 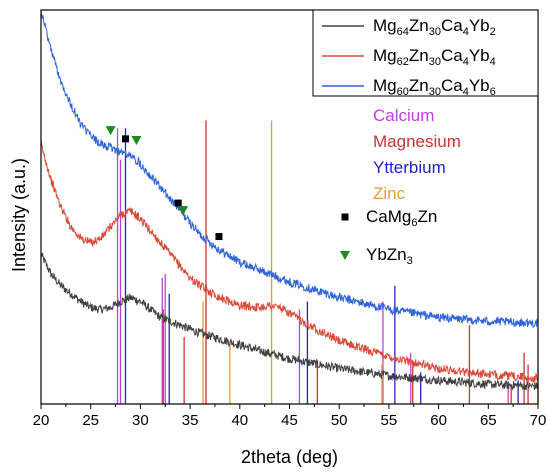 I want to click on legend-box, so click(x=425, y=53).